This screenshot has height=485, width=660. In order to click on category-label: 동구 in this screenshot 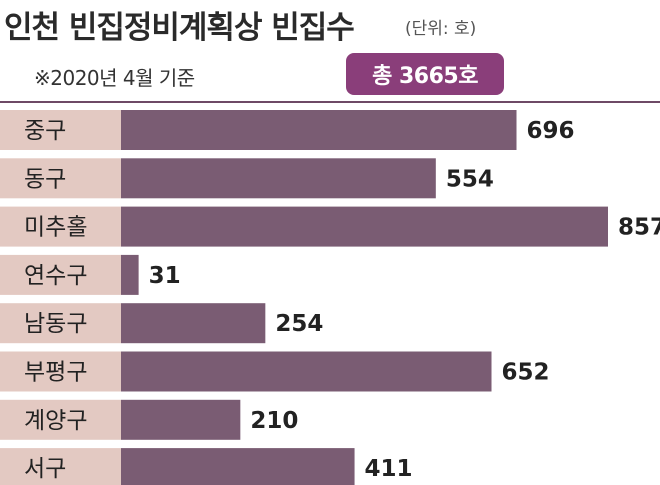, I will do `click(45, 179)`.